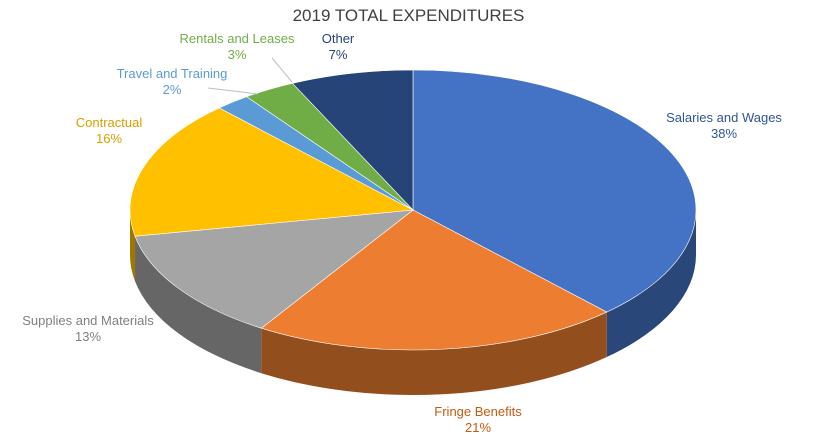 Image resolution: width=817 pixels, height=444 pixels. What do you see at coordinates (724, 133) in the screenshot?
I see `slice-percent-salaries-and-wages: 38%` at bounding box center [724, 133].